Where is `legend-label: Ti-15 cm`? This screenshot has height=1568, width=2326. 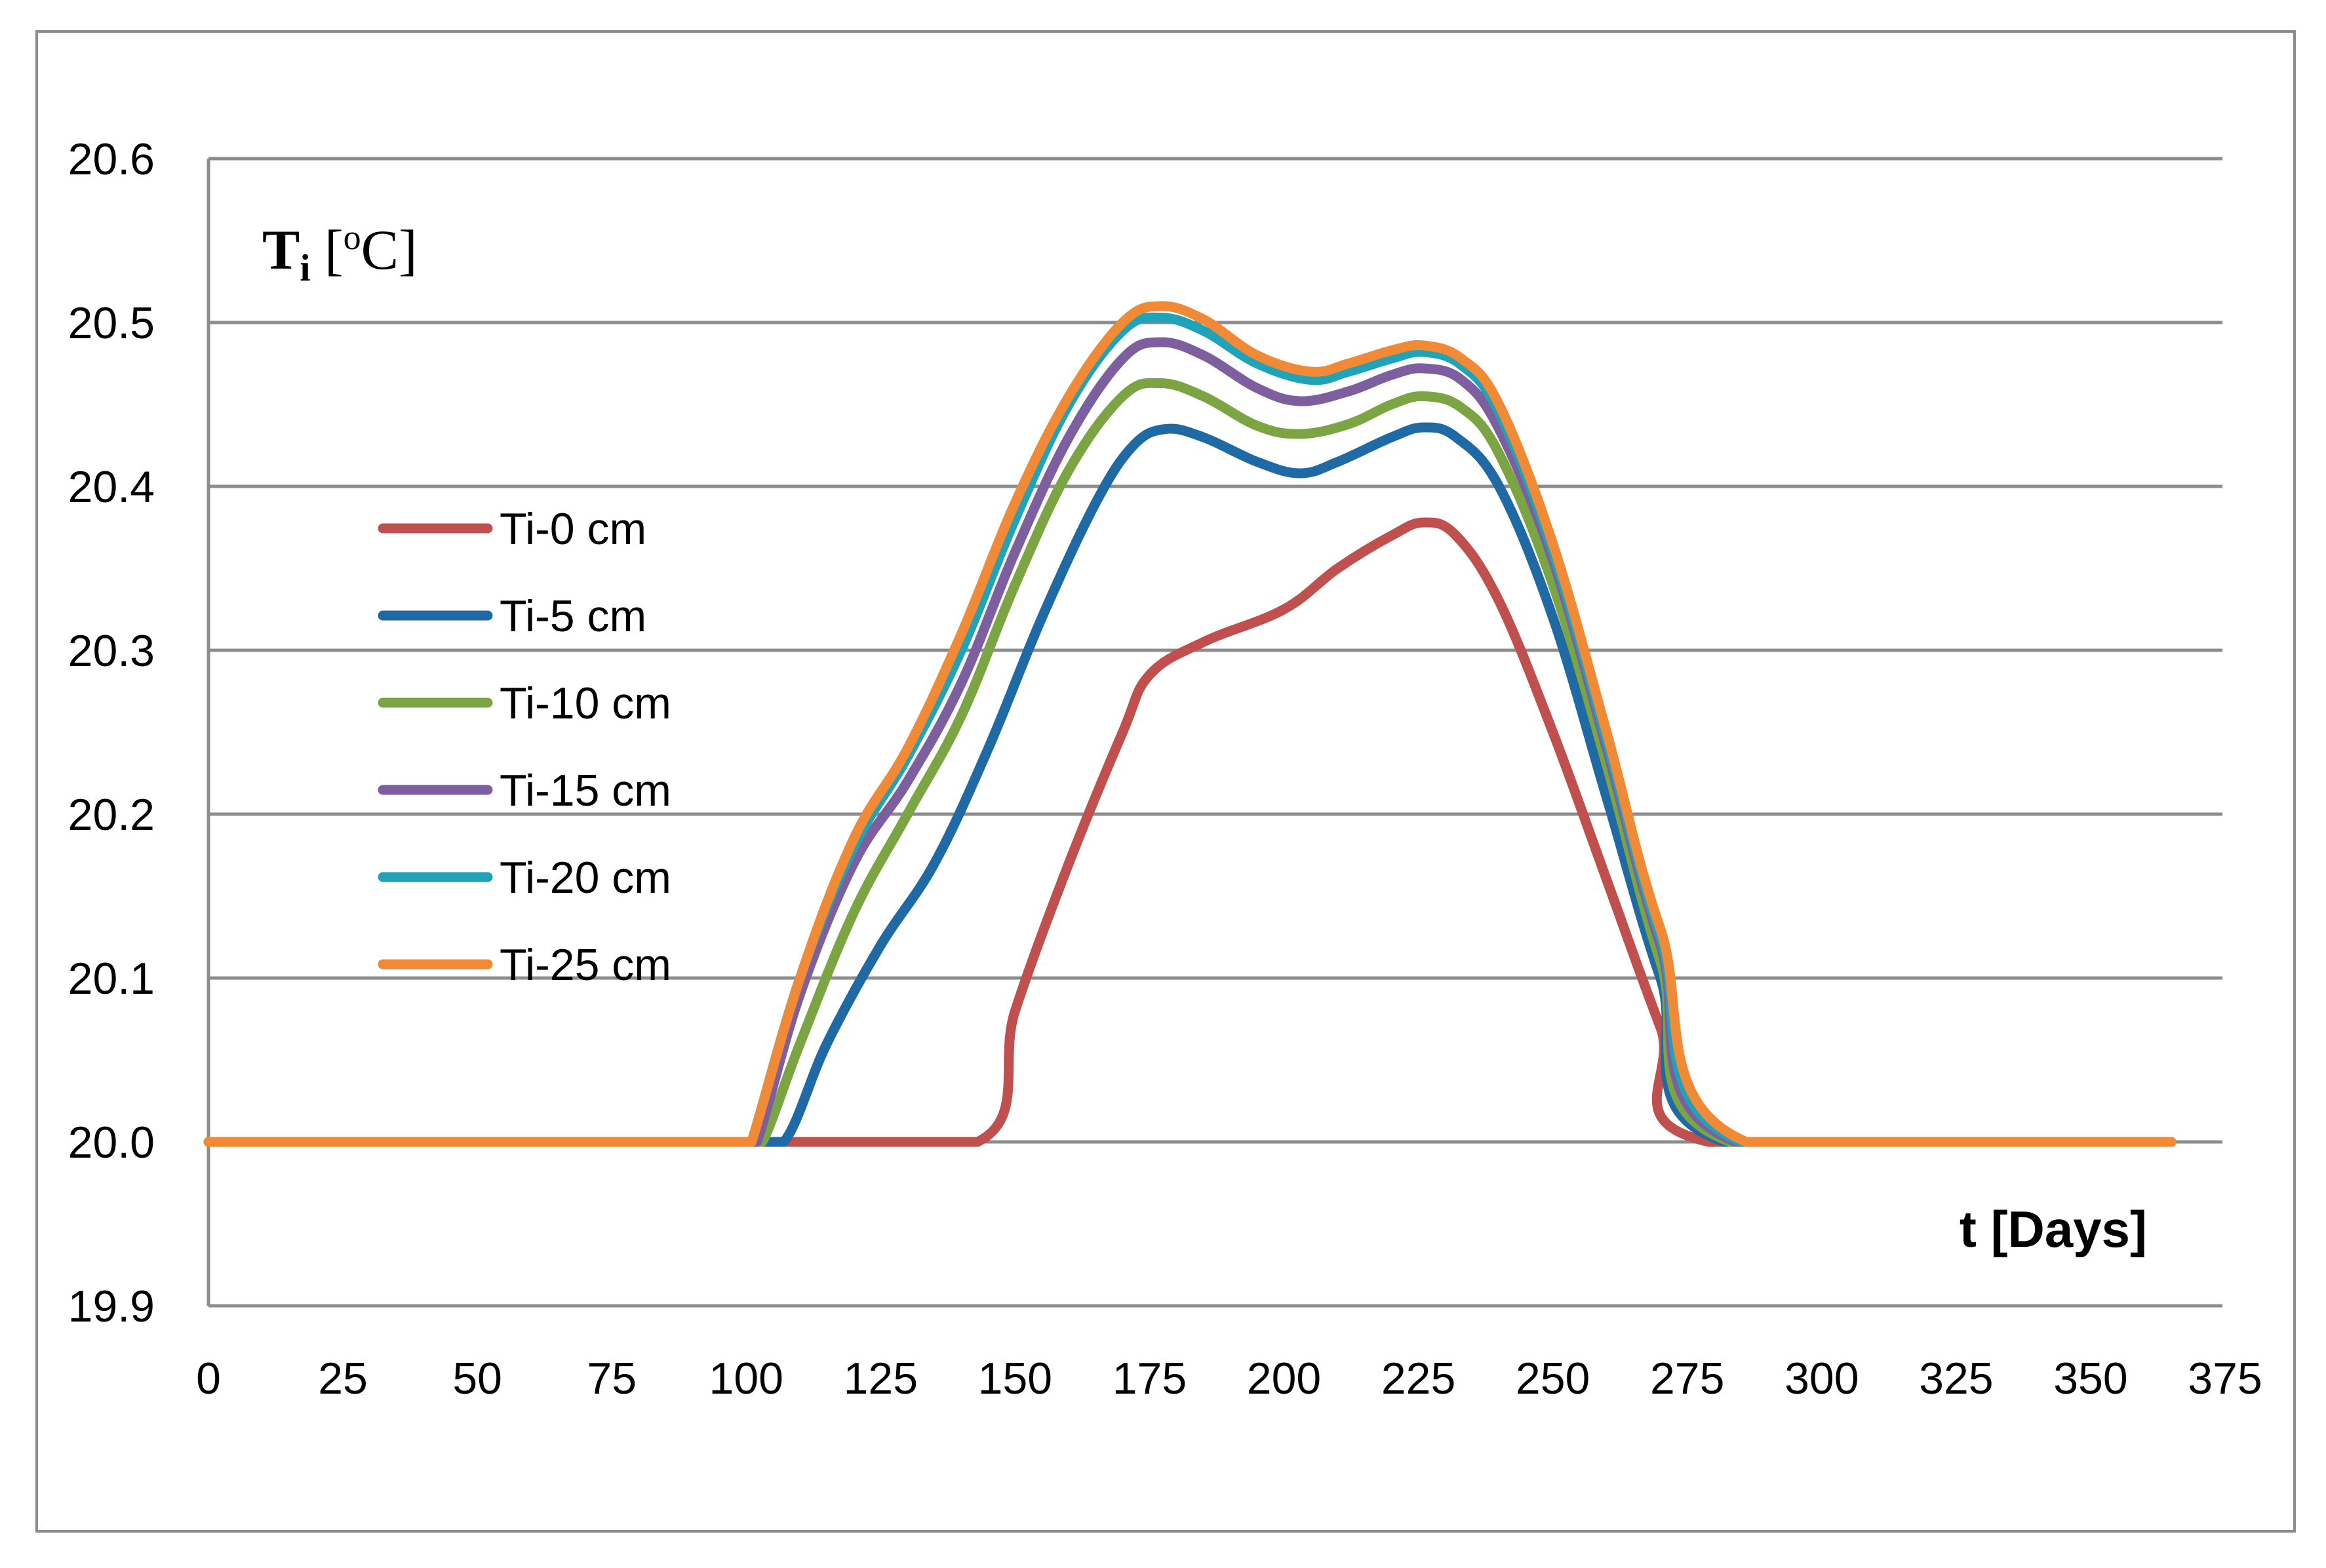 legend-label: Ti-15 cm is located at coordinates (585, 790).